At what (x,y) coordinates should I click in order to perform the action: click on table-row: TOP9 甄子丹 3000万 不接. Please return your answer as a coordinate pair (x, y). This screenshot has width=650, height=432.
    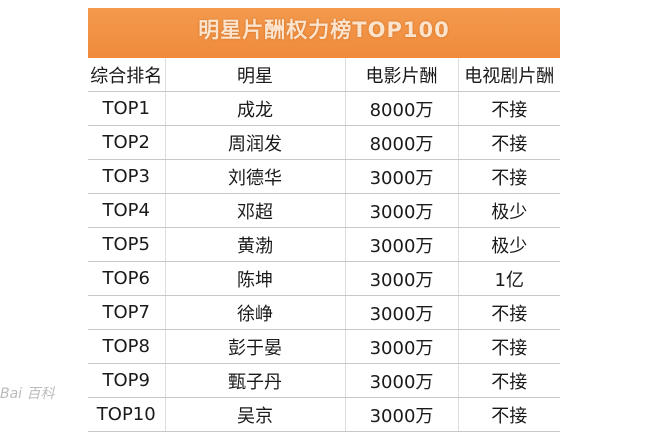
    Looking at the image, I should click on (324, 380).